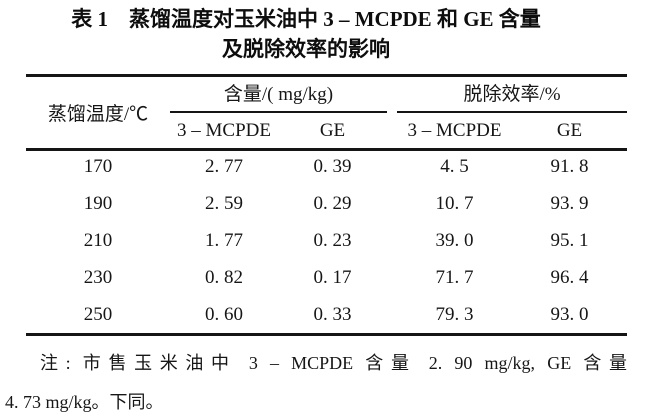 The image size is (651, 420). I want to click on cell-removal-ge: 95. 1, so click(569, 240).